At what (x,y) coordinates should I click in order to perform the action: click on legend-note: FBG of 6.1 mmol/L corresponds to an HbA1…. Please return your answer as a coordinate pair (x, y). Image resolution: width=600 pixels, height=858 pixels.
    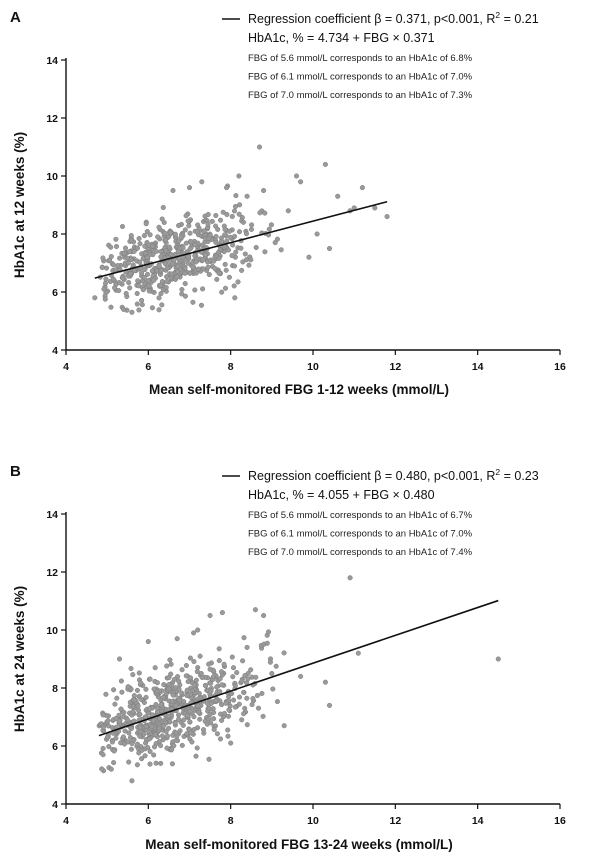
    Looking at the image, I should click on (360, 534).